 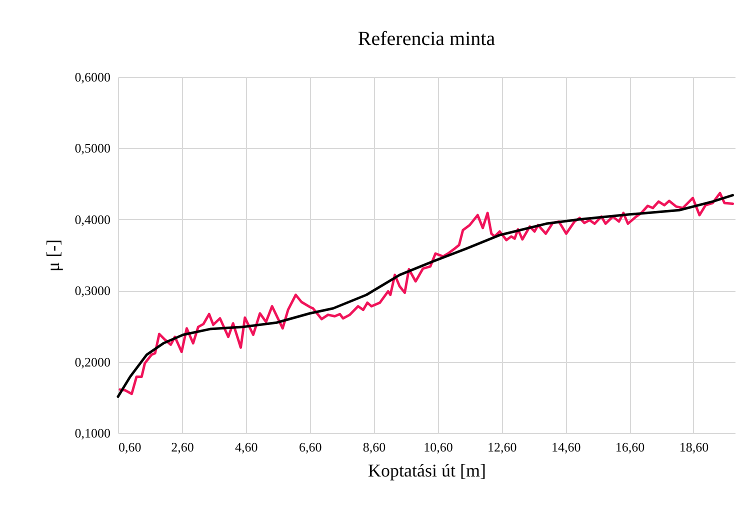 I want to click on x-tick-label: 12,60, so click(x=502, y=447).